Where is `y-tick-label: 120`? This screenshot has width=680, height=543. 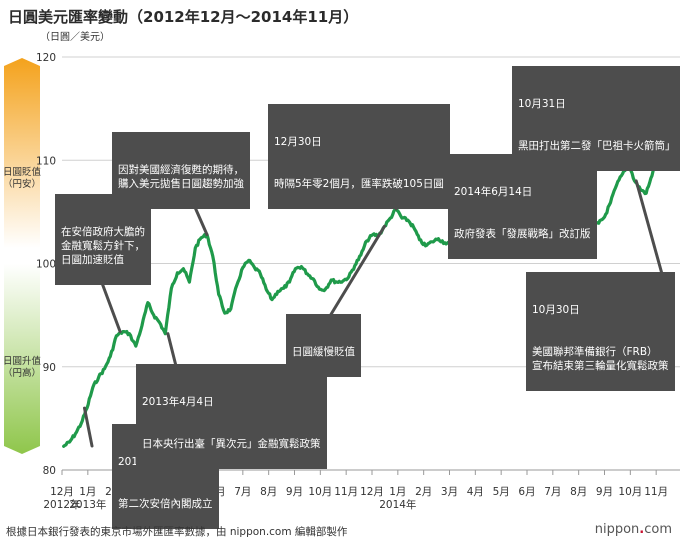
y-tick-label: 120 is located at coordinates (46, 58).